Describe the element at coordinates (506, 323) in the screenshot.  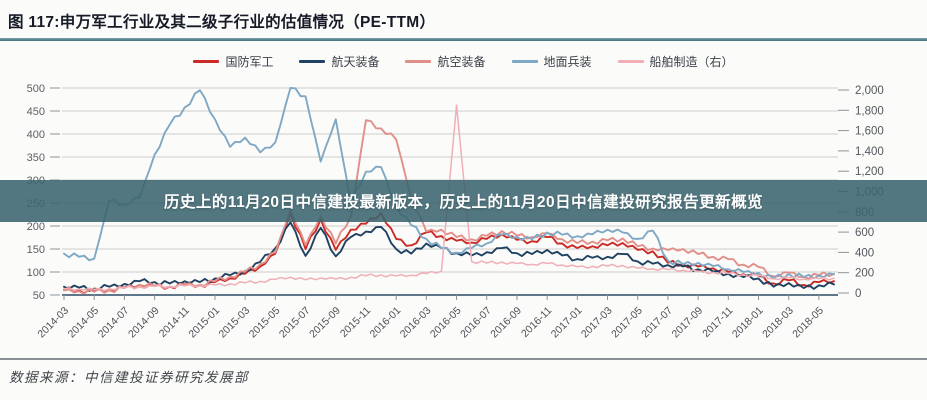
I see `x-axis-label: 2016-09` at that location.